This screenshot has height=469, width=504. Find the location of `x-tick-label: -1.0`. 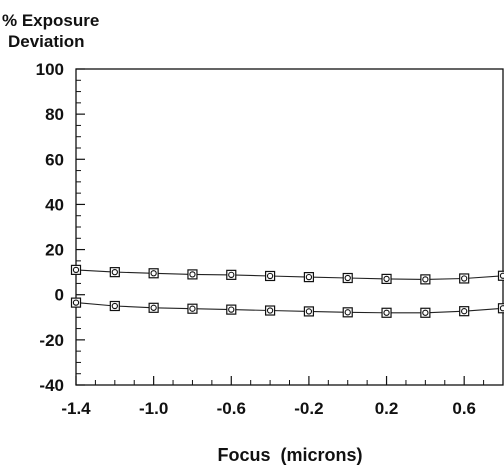

x-tick-label: -1.0 is located at coordinates (153, 408).